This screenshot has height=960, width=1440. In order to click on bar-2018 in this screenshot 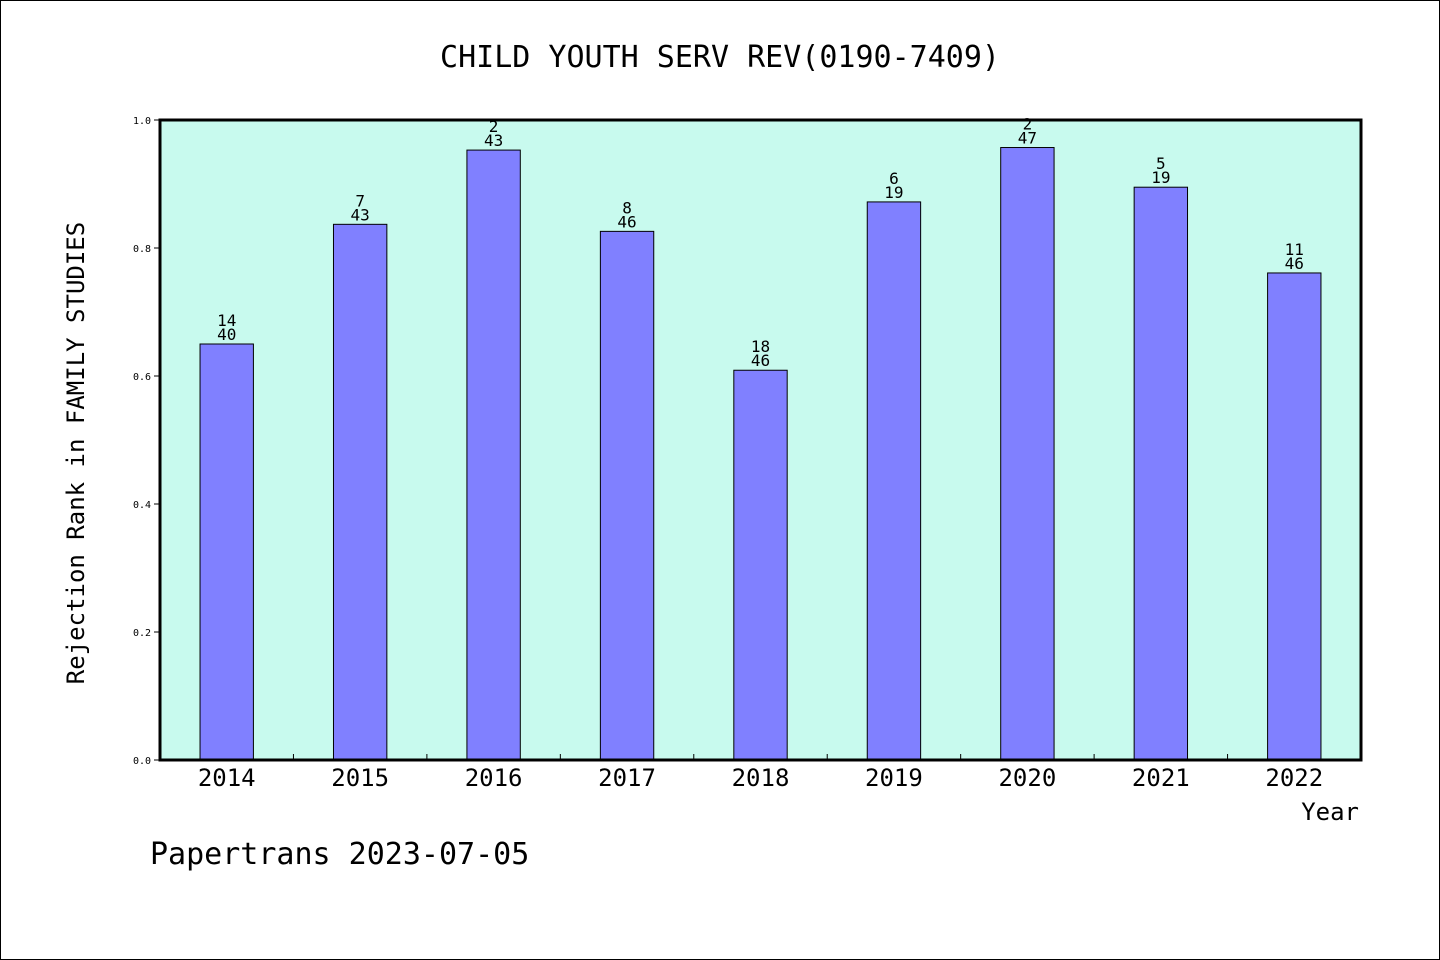, I will do `click(760, 565)`.